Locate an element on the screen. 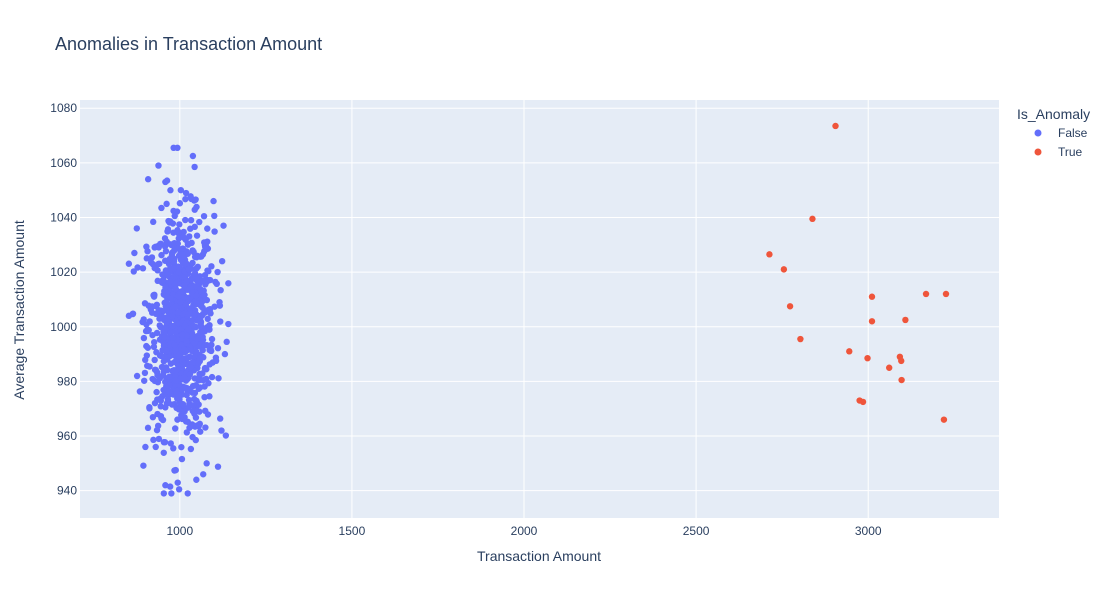 Image resolution: width=1118 pixels, height=600 pixels. x-tick-label: 2500 is located at coordinates (696, 531).